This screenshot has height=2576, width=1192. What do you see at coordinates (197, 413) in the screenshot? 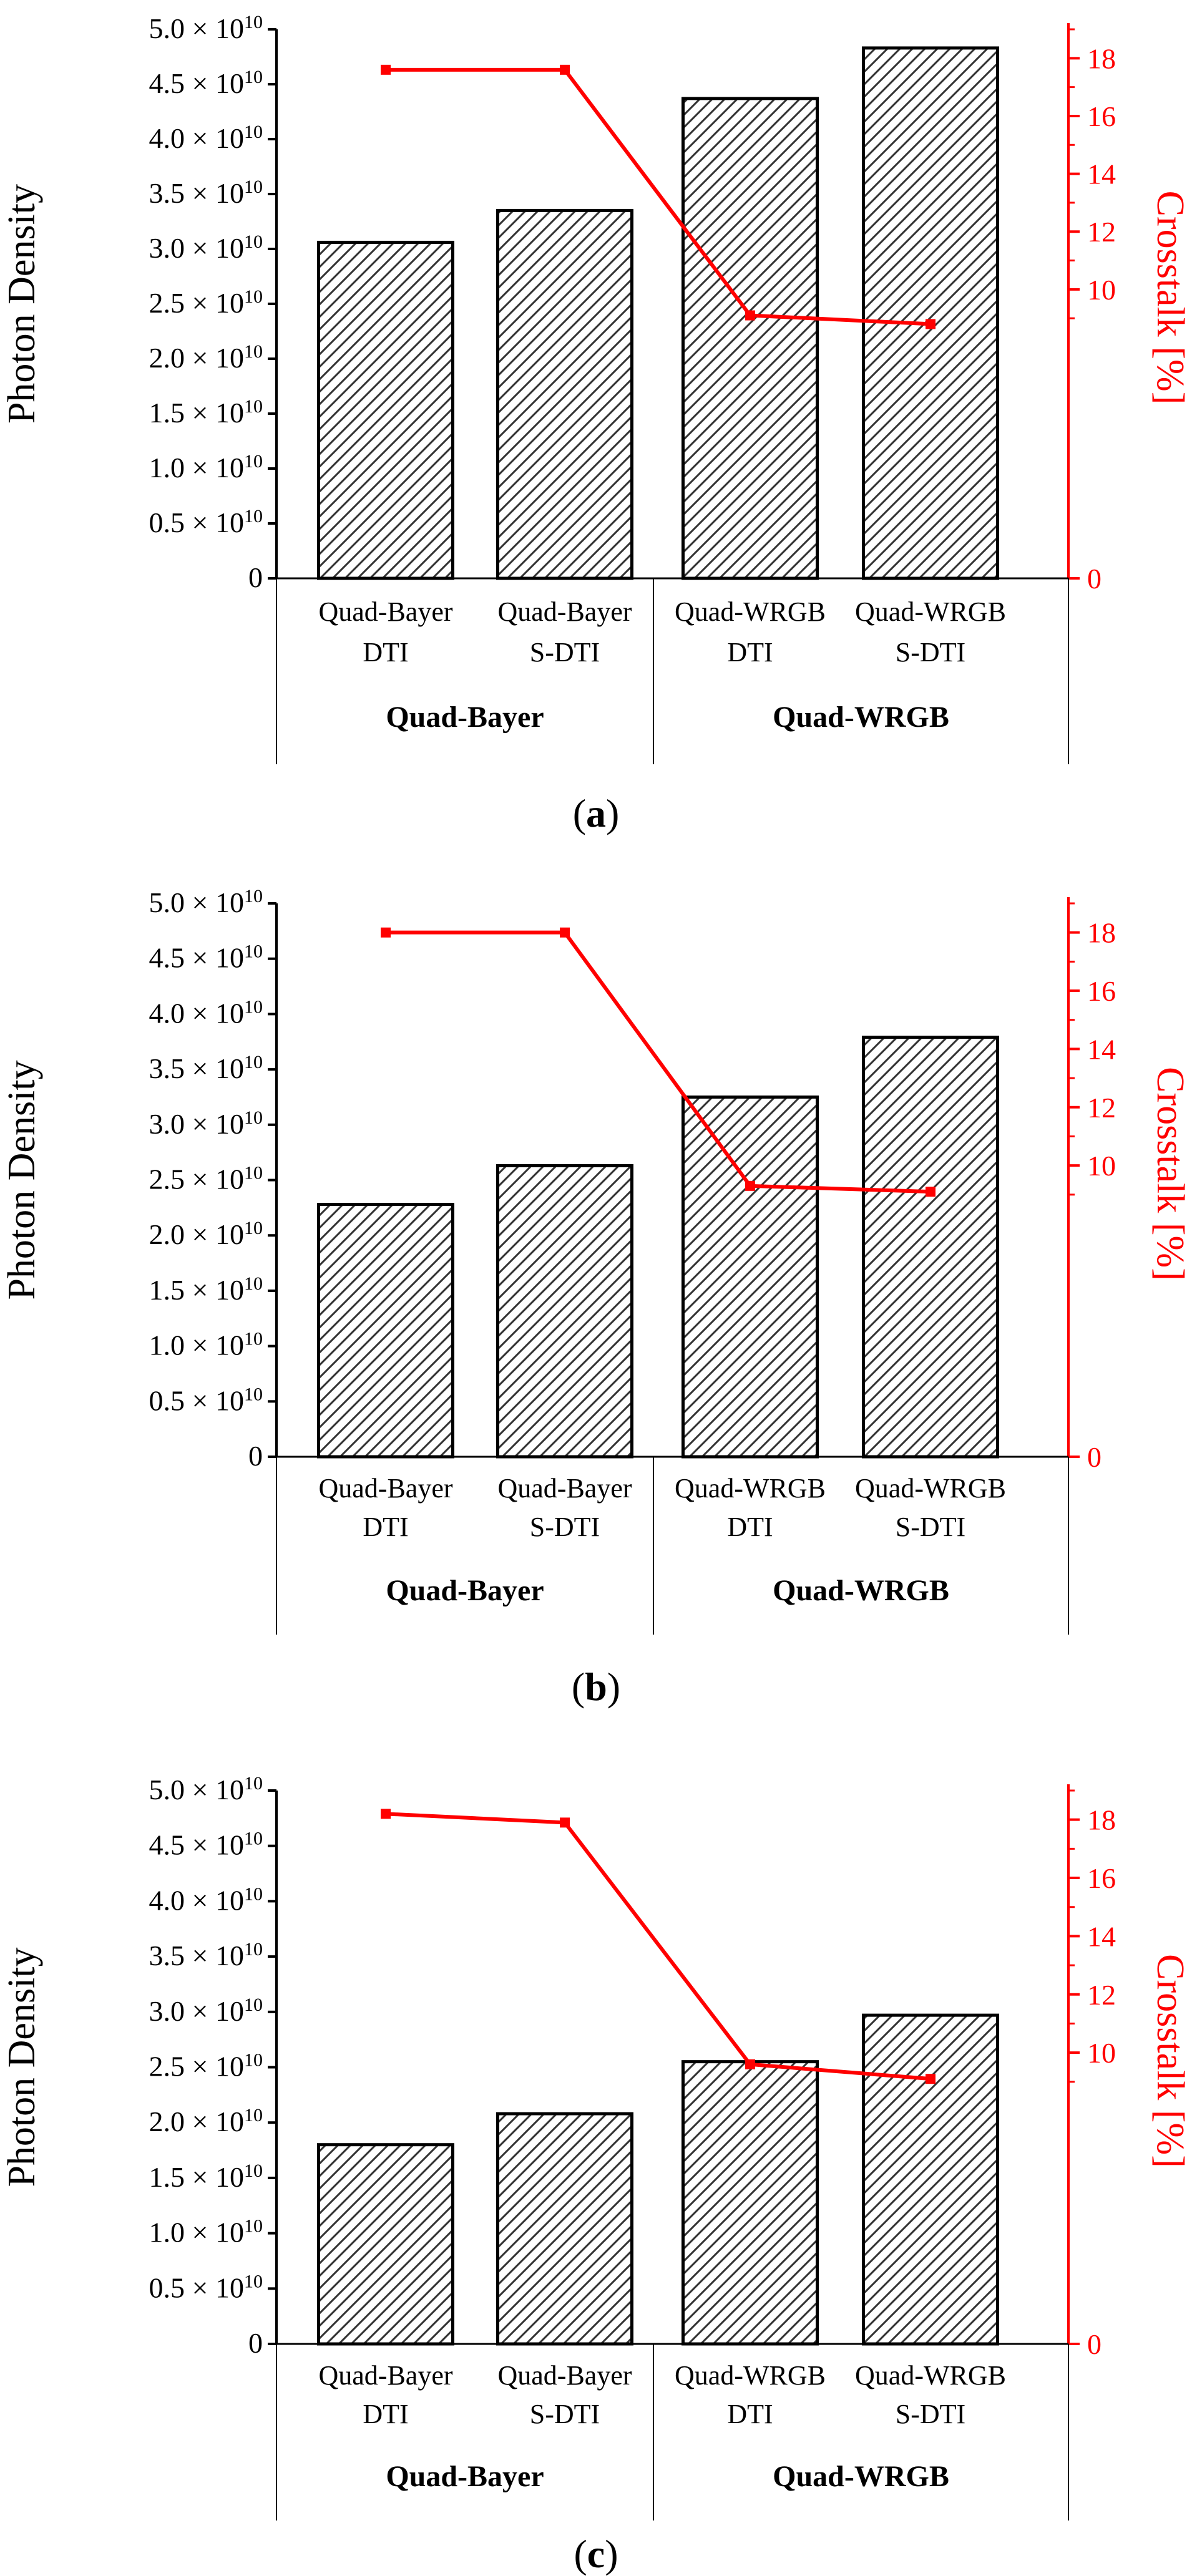
I see `tick-mantissa: 1.5 × 10` at bounding box center [197, 413].